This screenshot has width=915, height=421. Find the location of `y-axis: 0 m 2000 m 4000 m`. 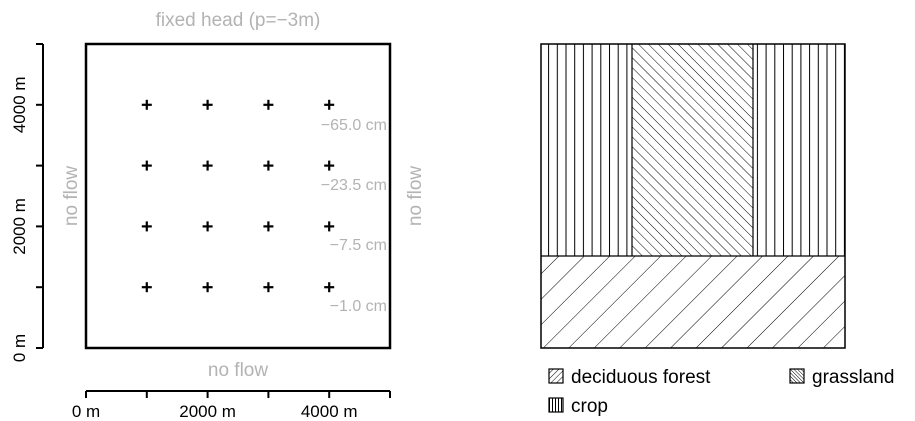

y-axis: 0 m 2000 m 4000 m is located at coordinates (27, 202).